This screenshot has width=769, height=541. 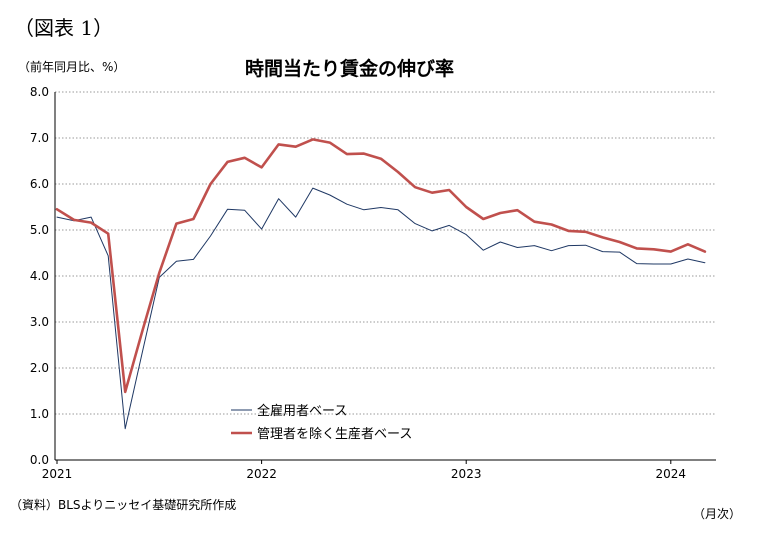 What do you see at coordinates (72, 67) in the screenshot?
I see `y-axis-unit-label: （前年同月比、%）` at bounding box center [72, 67].